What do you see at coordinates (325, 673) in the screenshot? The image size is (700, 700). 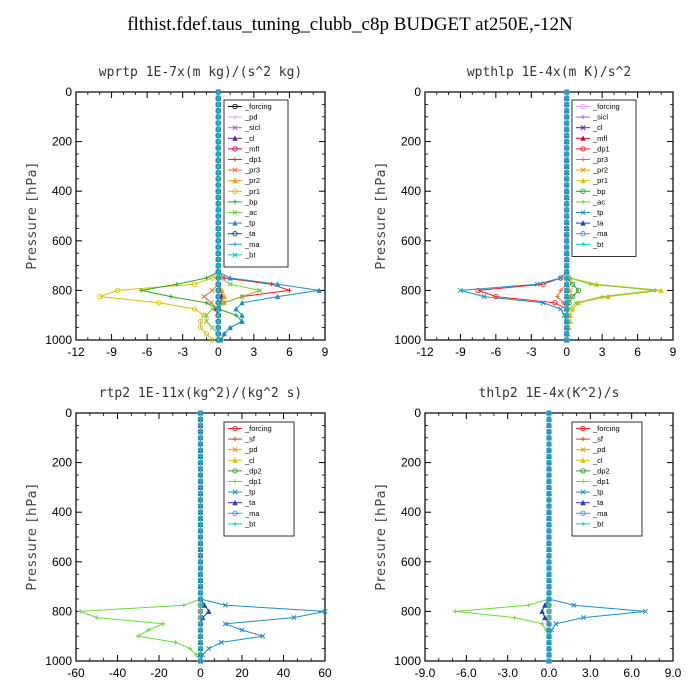 I see `x-tick-label: 60` at bounding box center [325, 673].